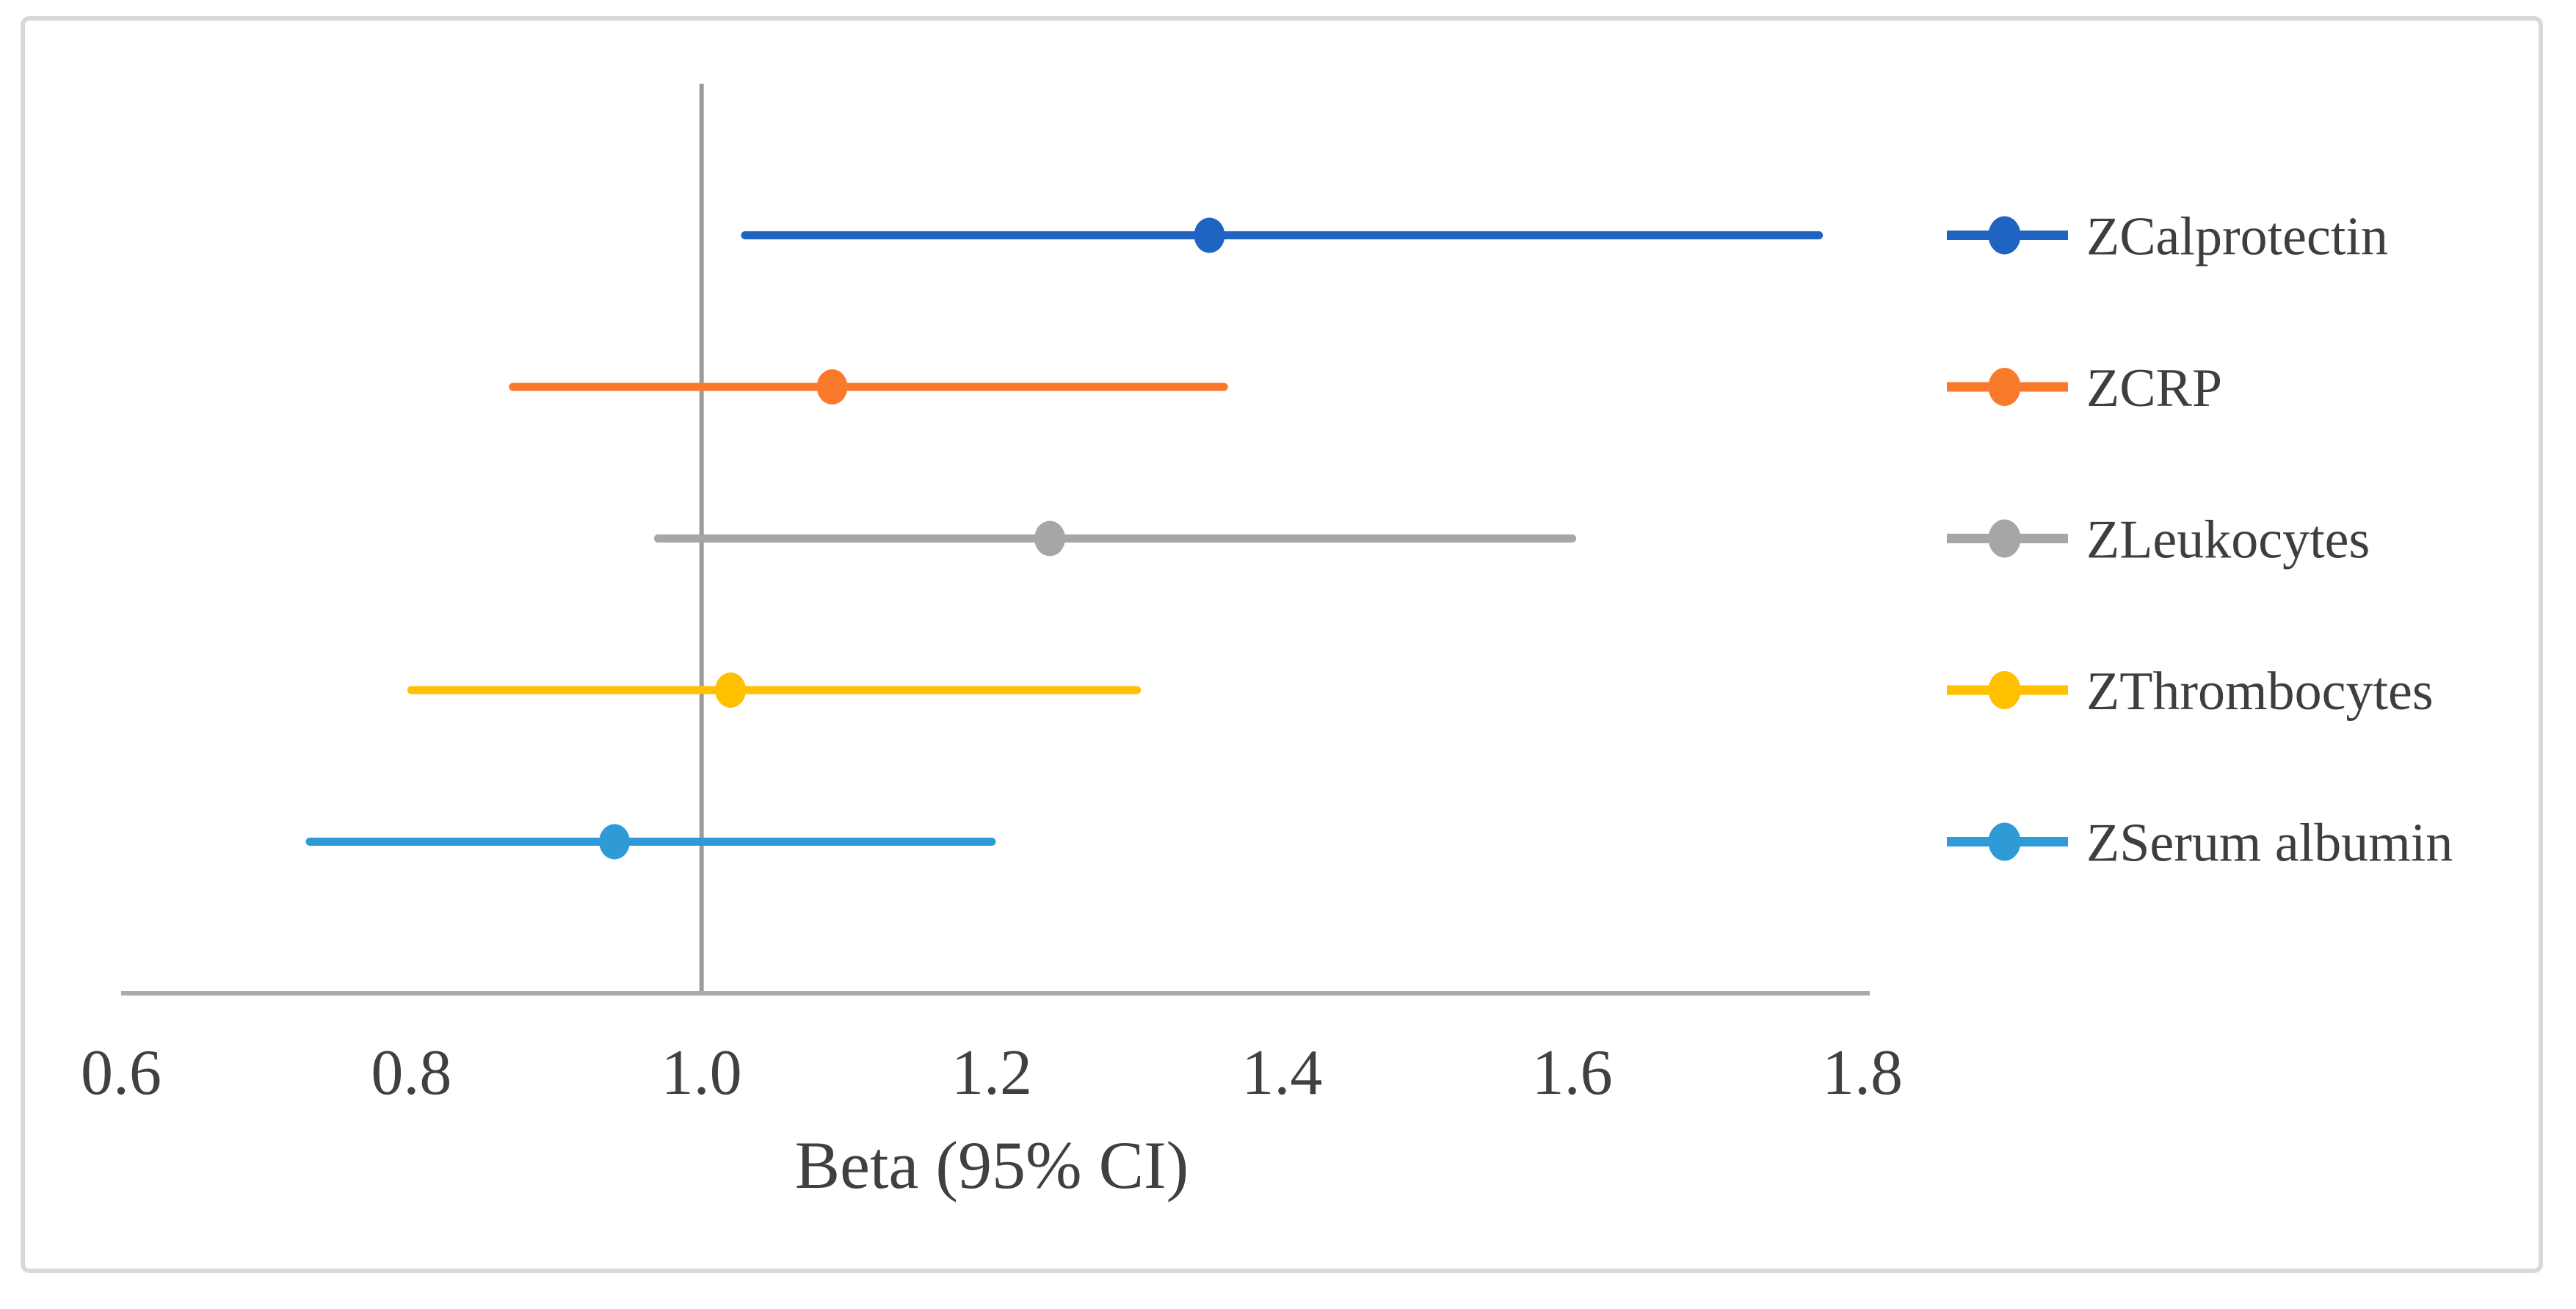 The width and height of the screenshot is (2576, 1309). Describe the element at coordinates (1863, 1073) in the screenshot. I see `x-tick-label: 1.8` at that location.